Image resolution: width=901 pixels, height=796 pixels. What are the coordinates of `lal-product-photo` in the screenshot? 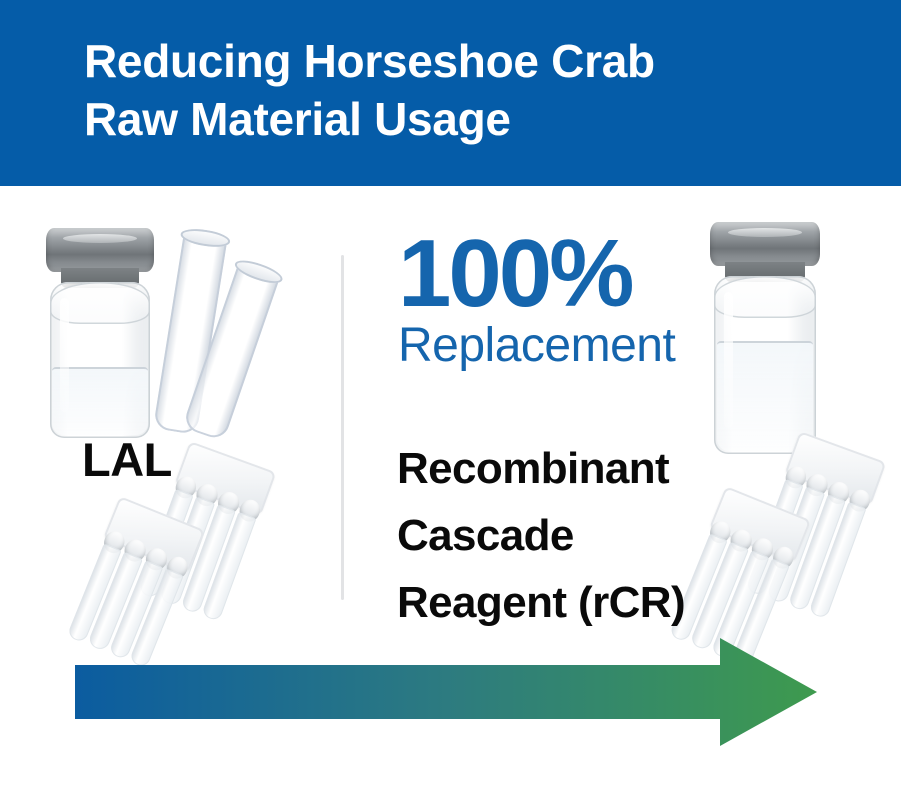 It's located at (179, 346).